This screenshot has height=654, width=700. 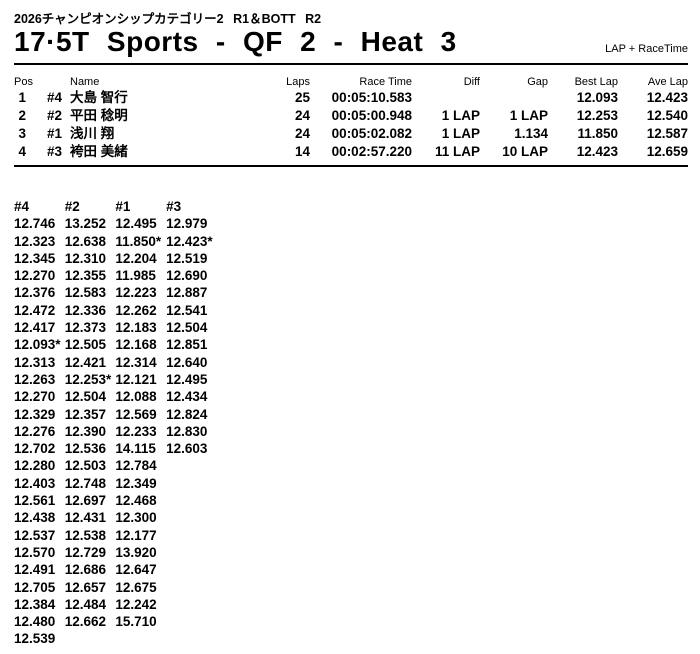 What do you see at coordinates (136, 310) in the screenshot?
I see `lap-time: 12.262` at bounding box center [136, 310].